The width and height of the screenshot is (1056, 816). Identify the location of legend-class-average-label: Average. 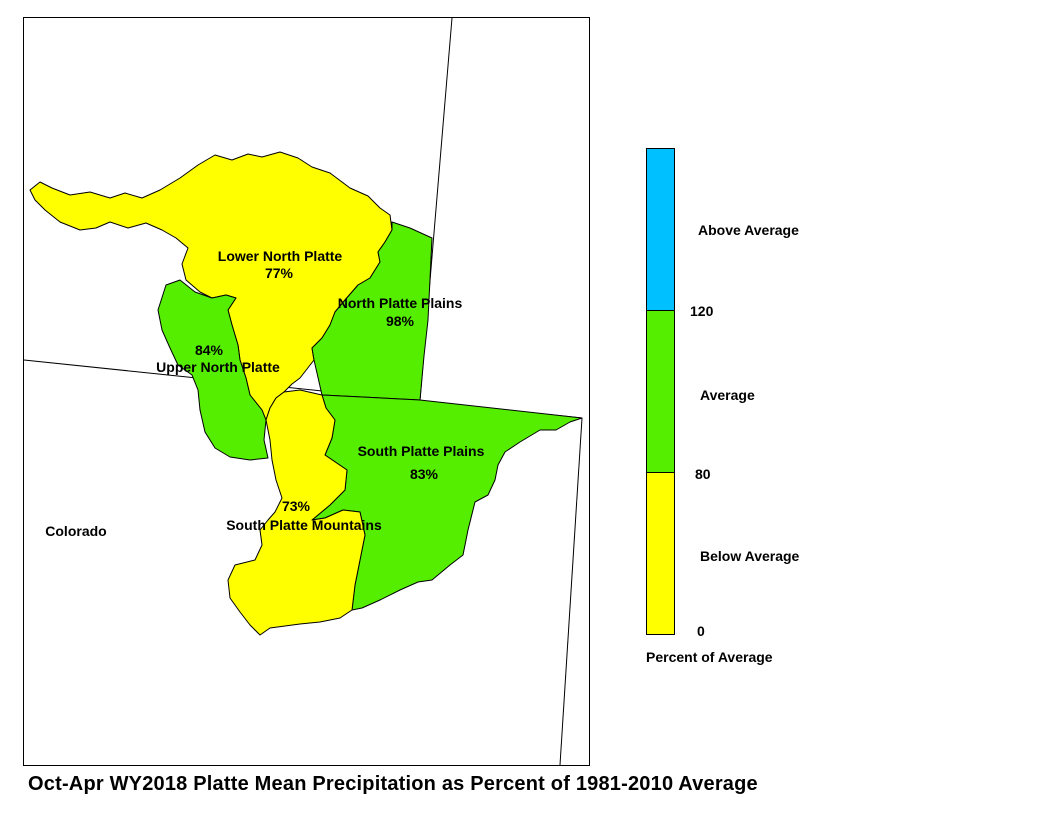
(727, 395).